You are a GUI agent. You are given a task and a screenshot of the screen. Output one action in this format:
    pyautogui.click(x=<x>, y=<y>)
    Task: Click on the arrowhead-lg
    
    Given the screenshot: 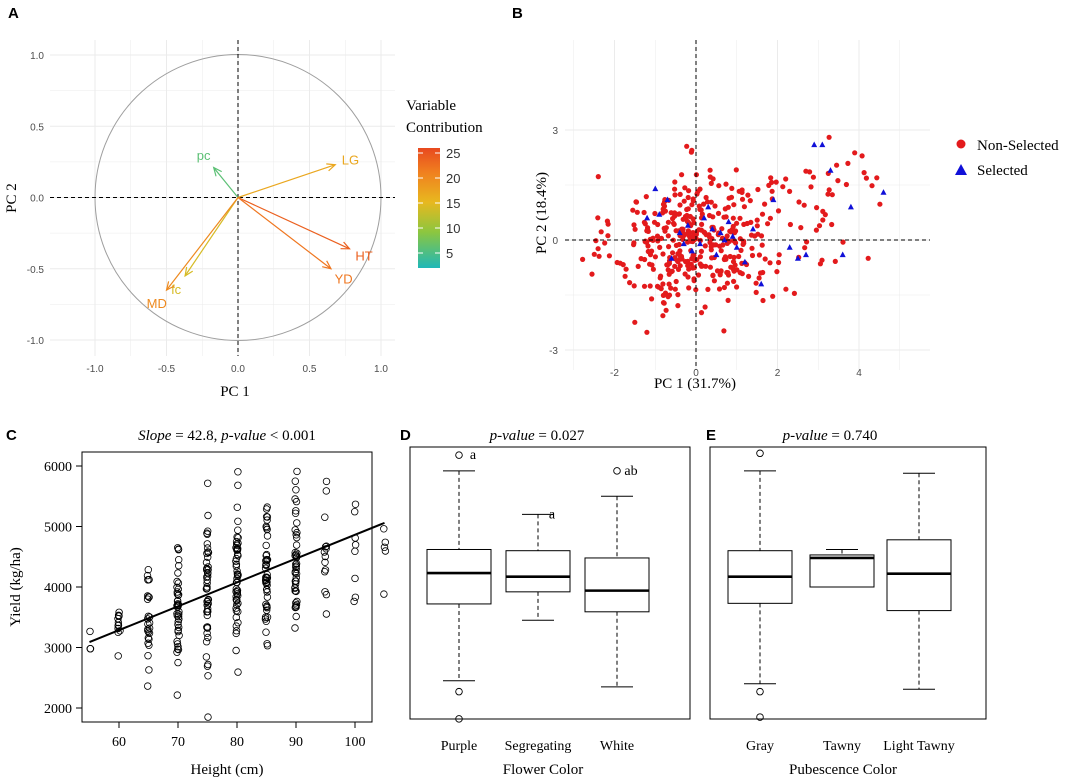 What is the action you would take?
    pyautogui.click(x=331, y=167)
    